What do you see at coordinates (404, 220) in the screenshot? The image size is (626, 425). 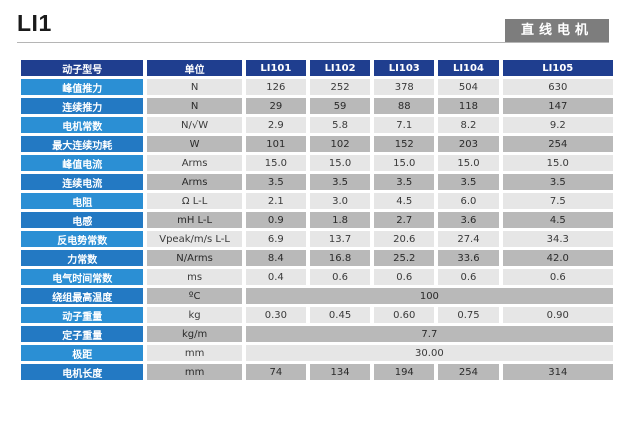 I see `row-value: 2.7` at bounding box center [404, 220].